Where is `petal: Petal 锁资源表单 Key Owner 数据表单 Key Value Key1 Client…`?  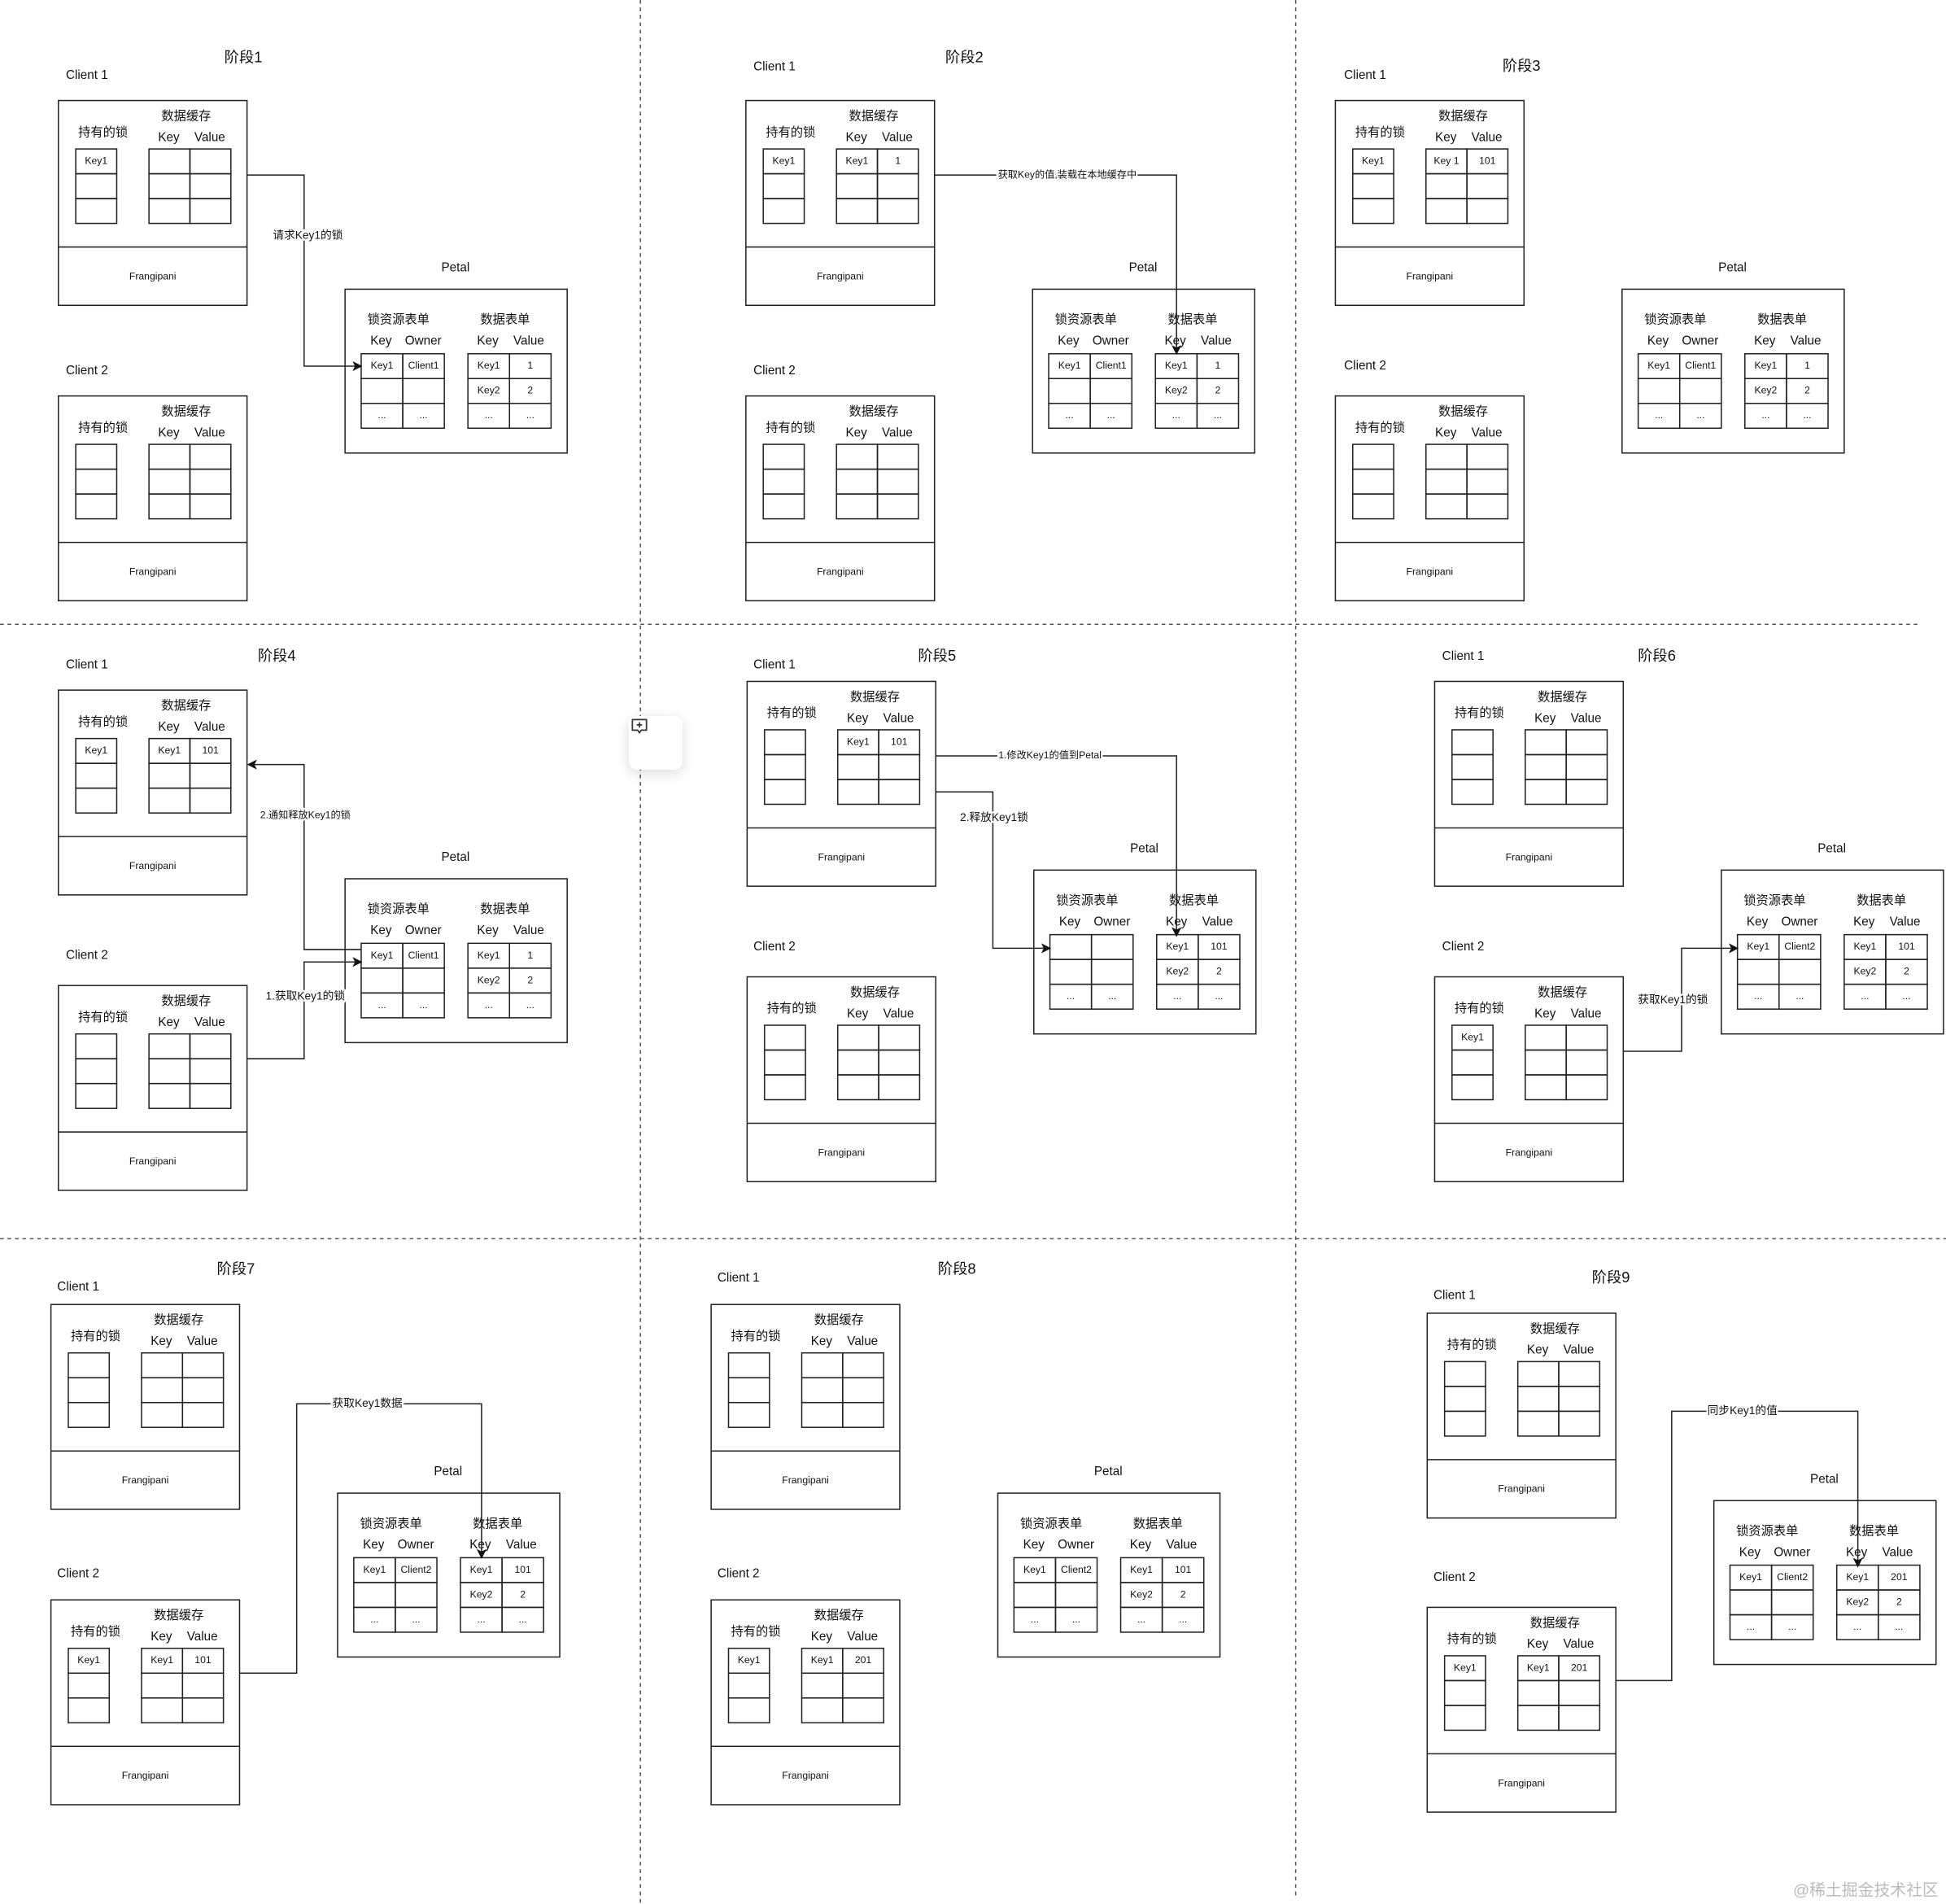 petal: Petal 锁资源表单 Key Owner 数据表单 Key Value Key1 Client… is located at coordinates (456, 357).